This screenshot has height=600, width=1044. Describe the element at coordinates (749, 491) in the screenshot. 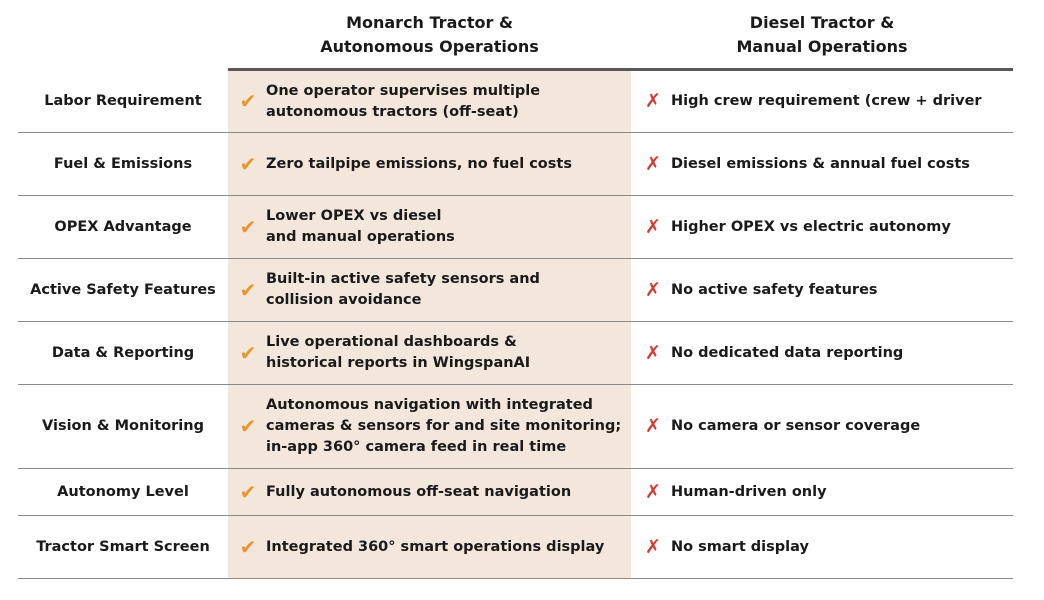

I see `diesel-text: Human-driven only` at that location.